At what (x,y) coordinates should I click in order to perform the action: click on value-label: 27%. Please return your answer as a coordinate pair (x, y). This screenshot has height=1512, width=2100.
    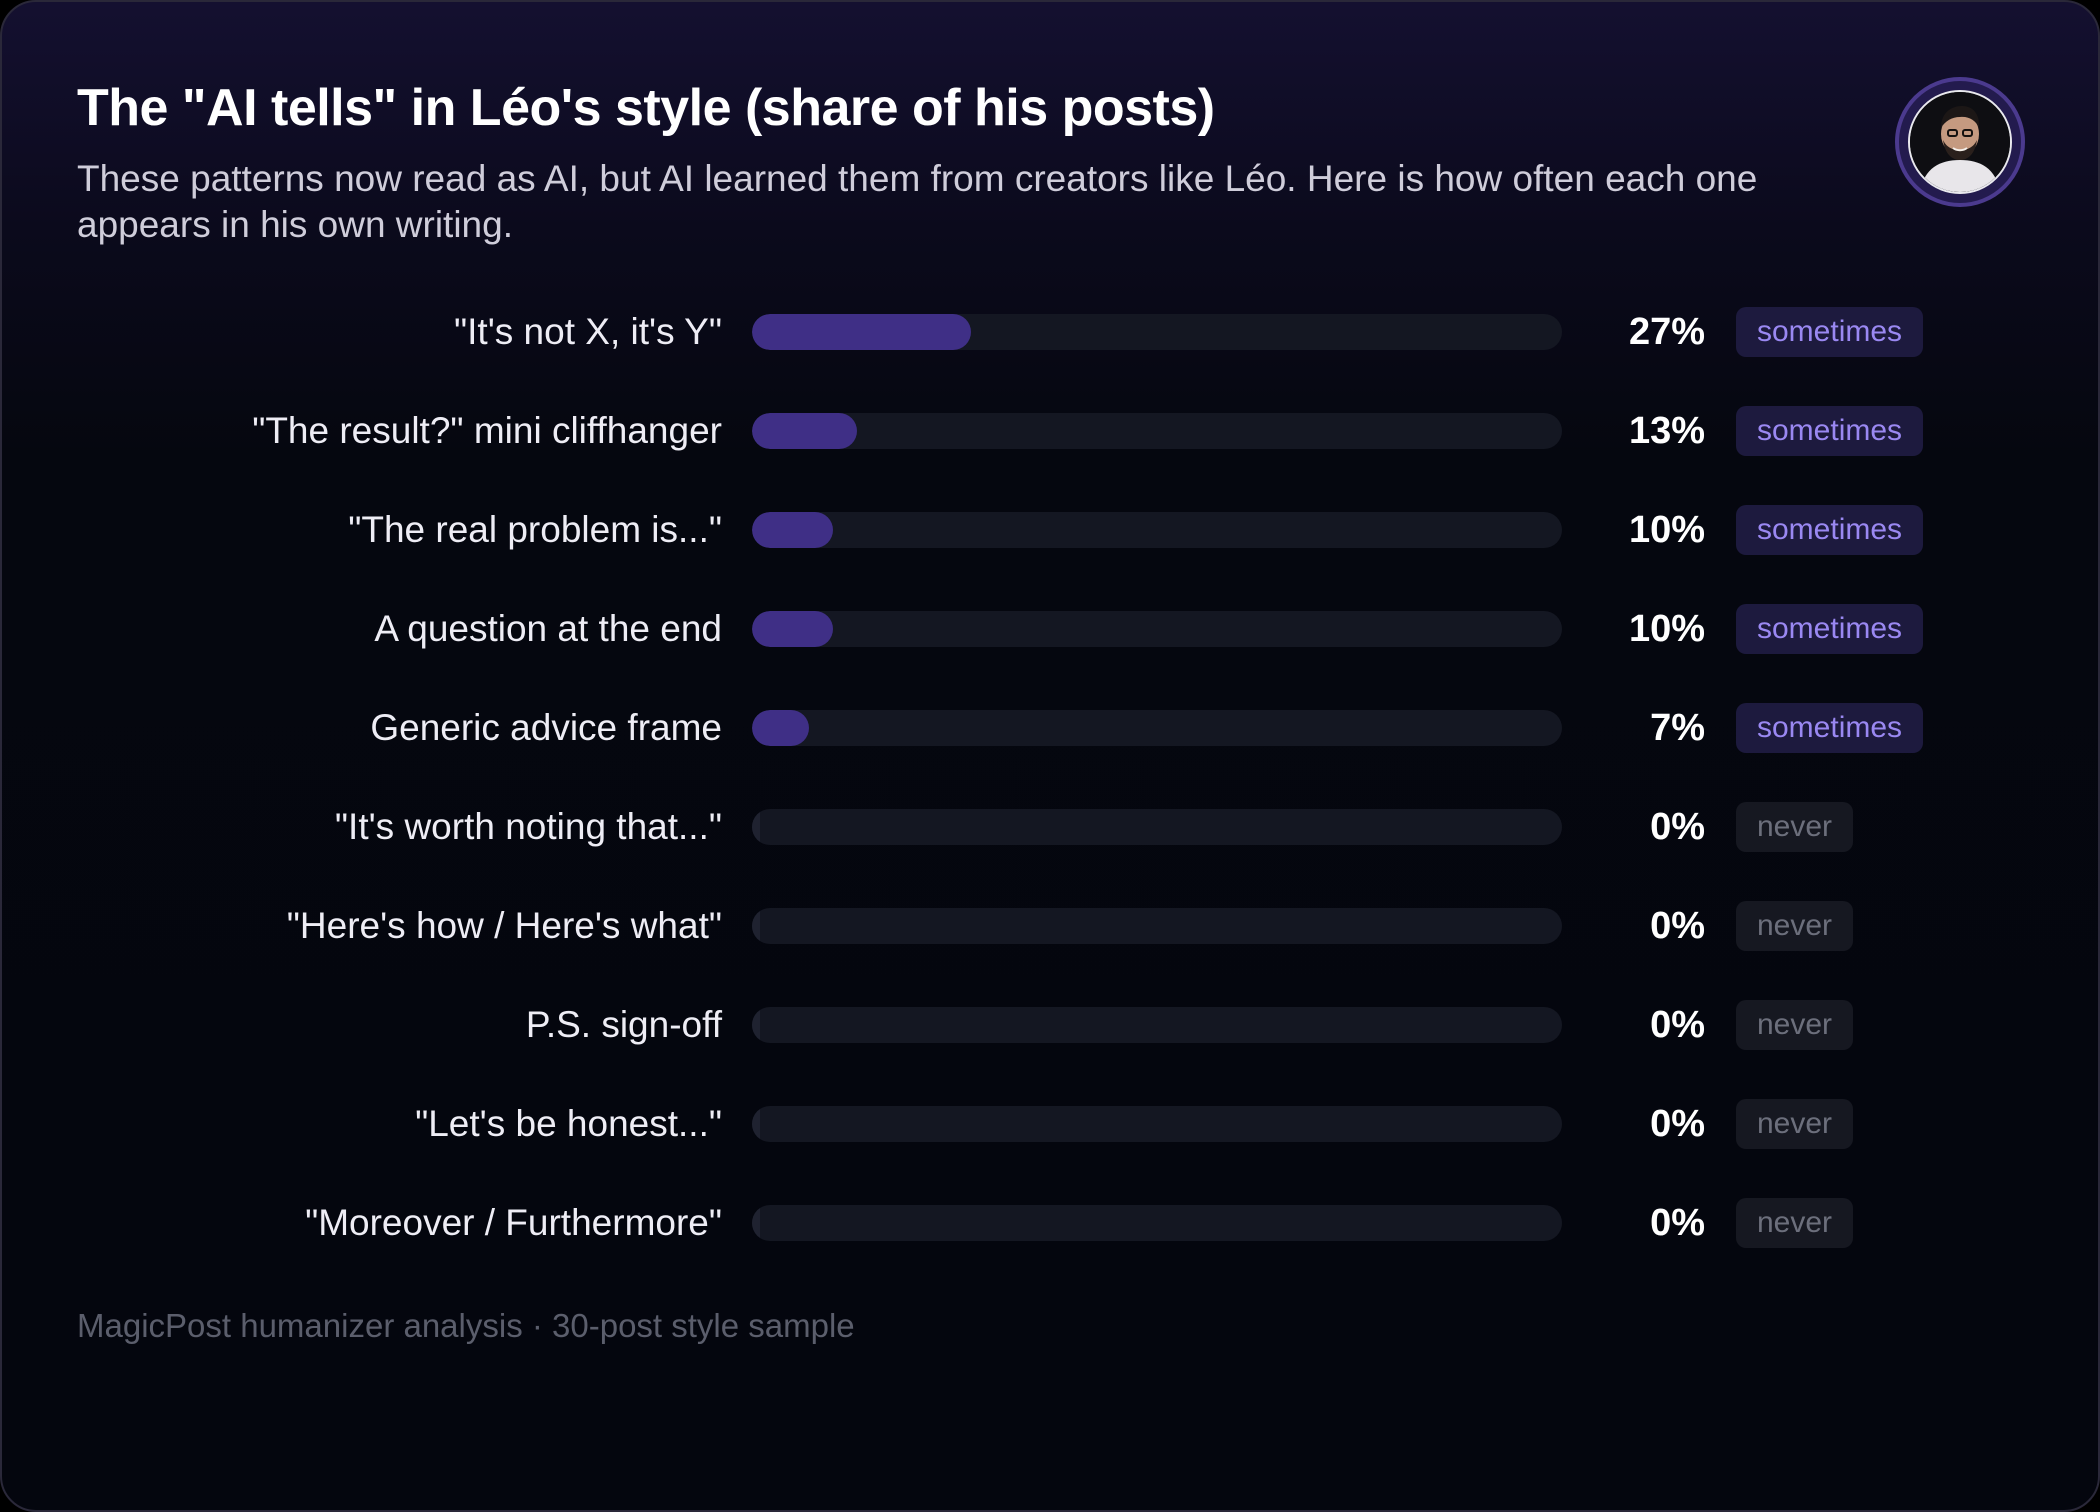
    Looking at the image, I should click on (1666, 332).